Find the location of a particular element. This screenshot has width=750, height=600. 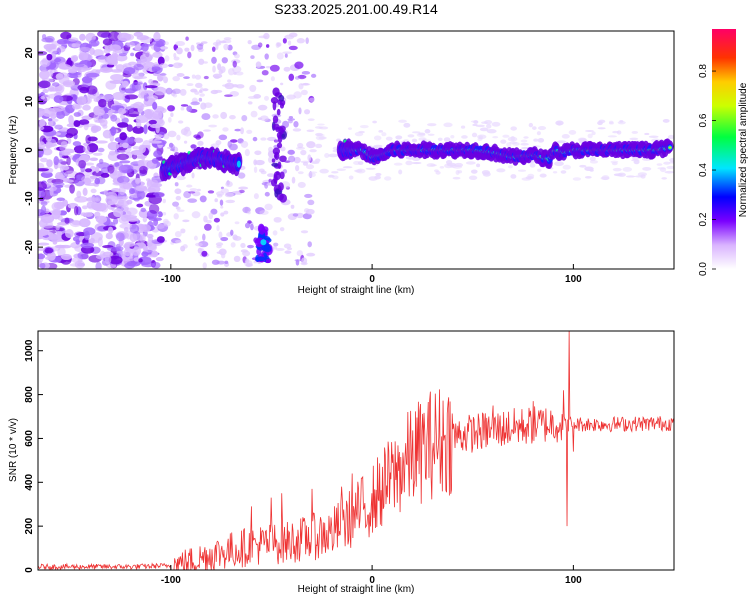

spectrogram-x-label: Height of straight line (km) is located at coordinates (356, 290).